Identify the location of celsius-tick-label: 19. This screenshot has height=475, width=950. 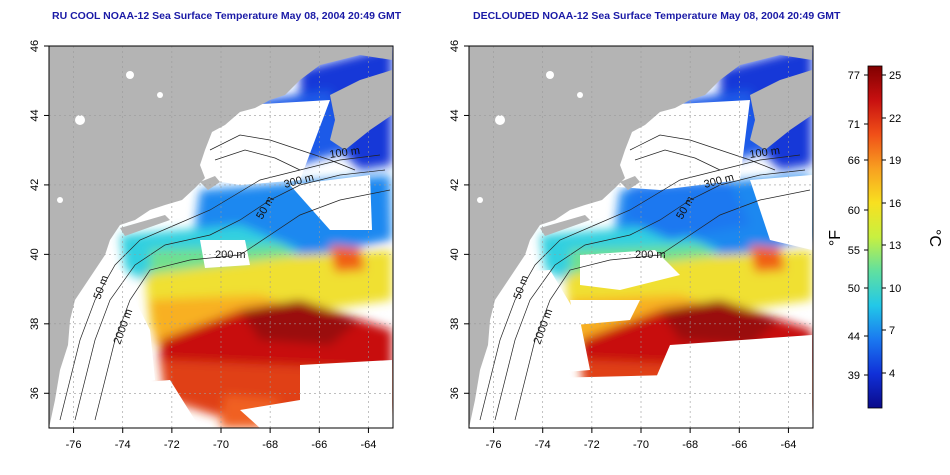
(895, 161).